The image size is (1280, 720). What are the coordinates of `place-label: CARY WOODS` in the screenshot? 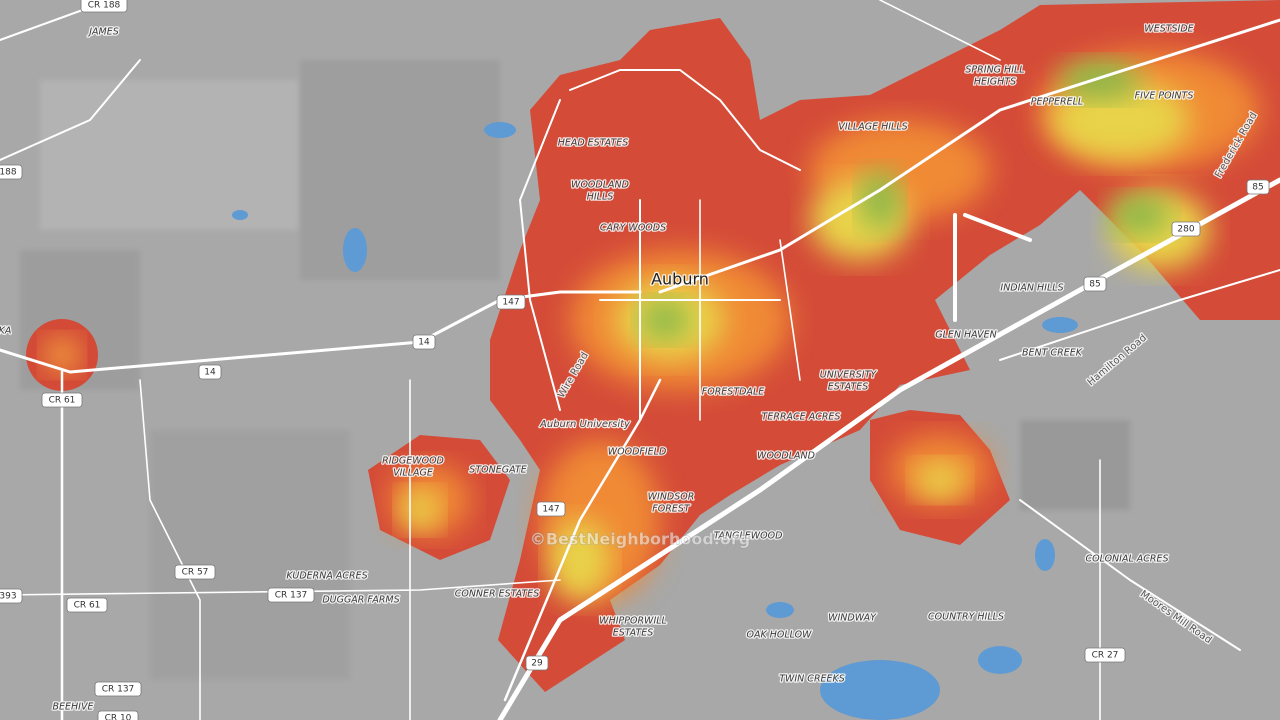 It's located at (633, 228).